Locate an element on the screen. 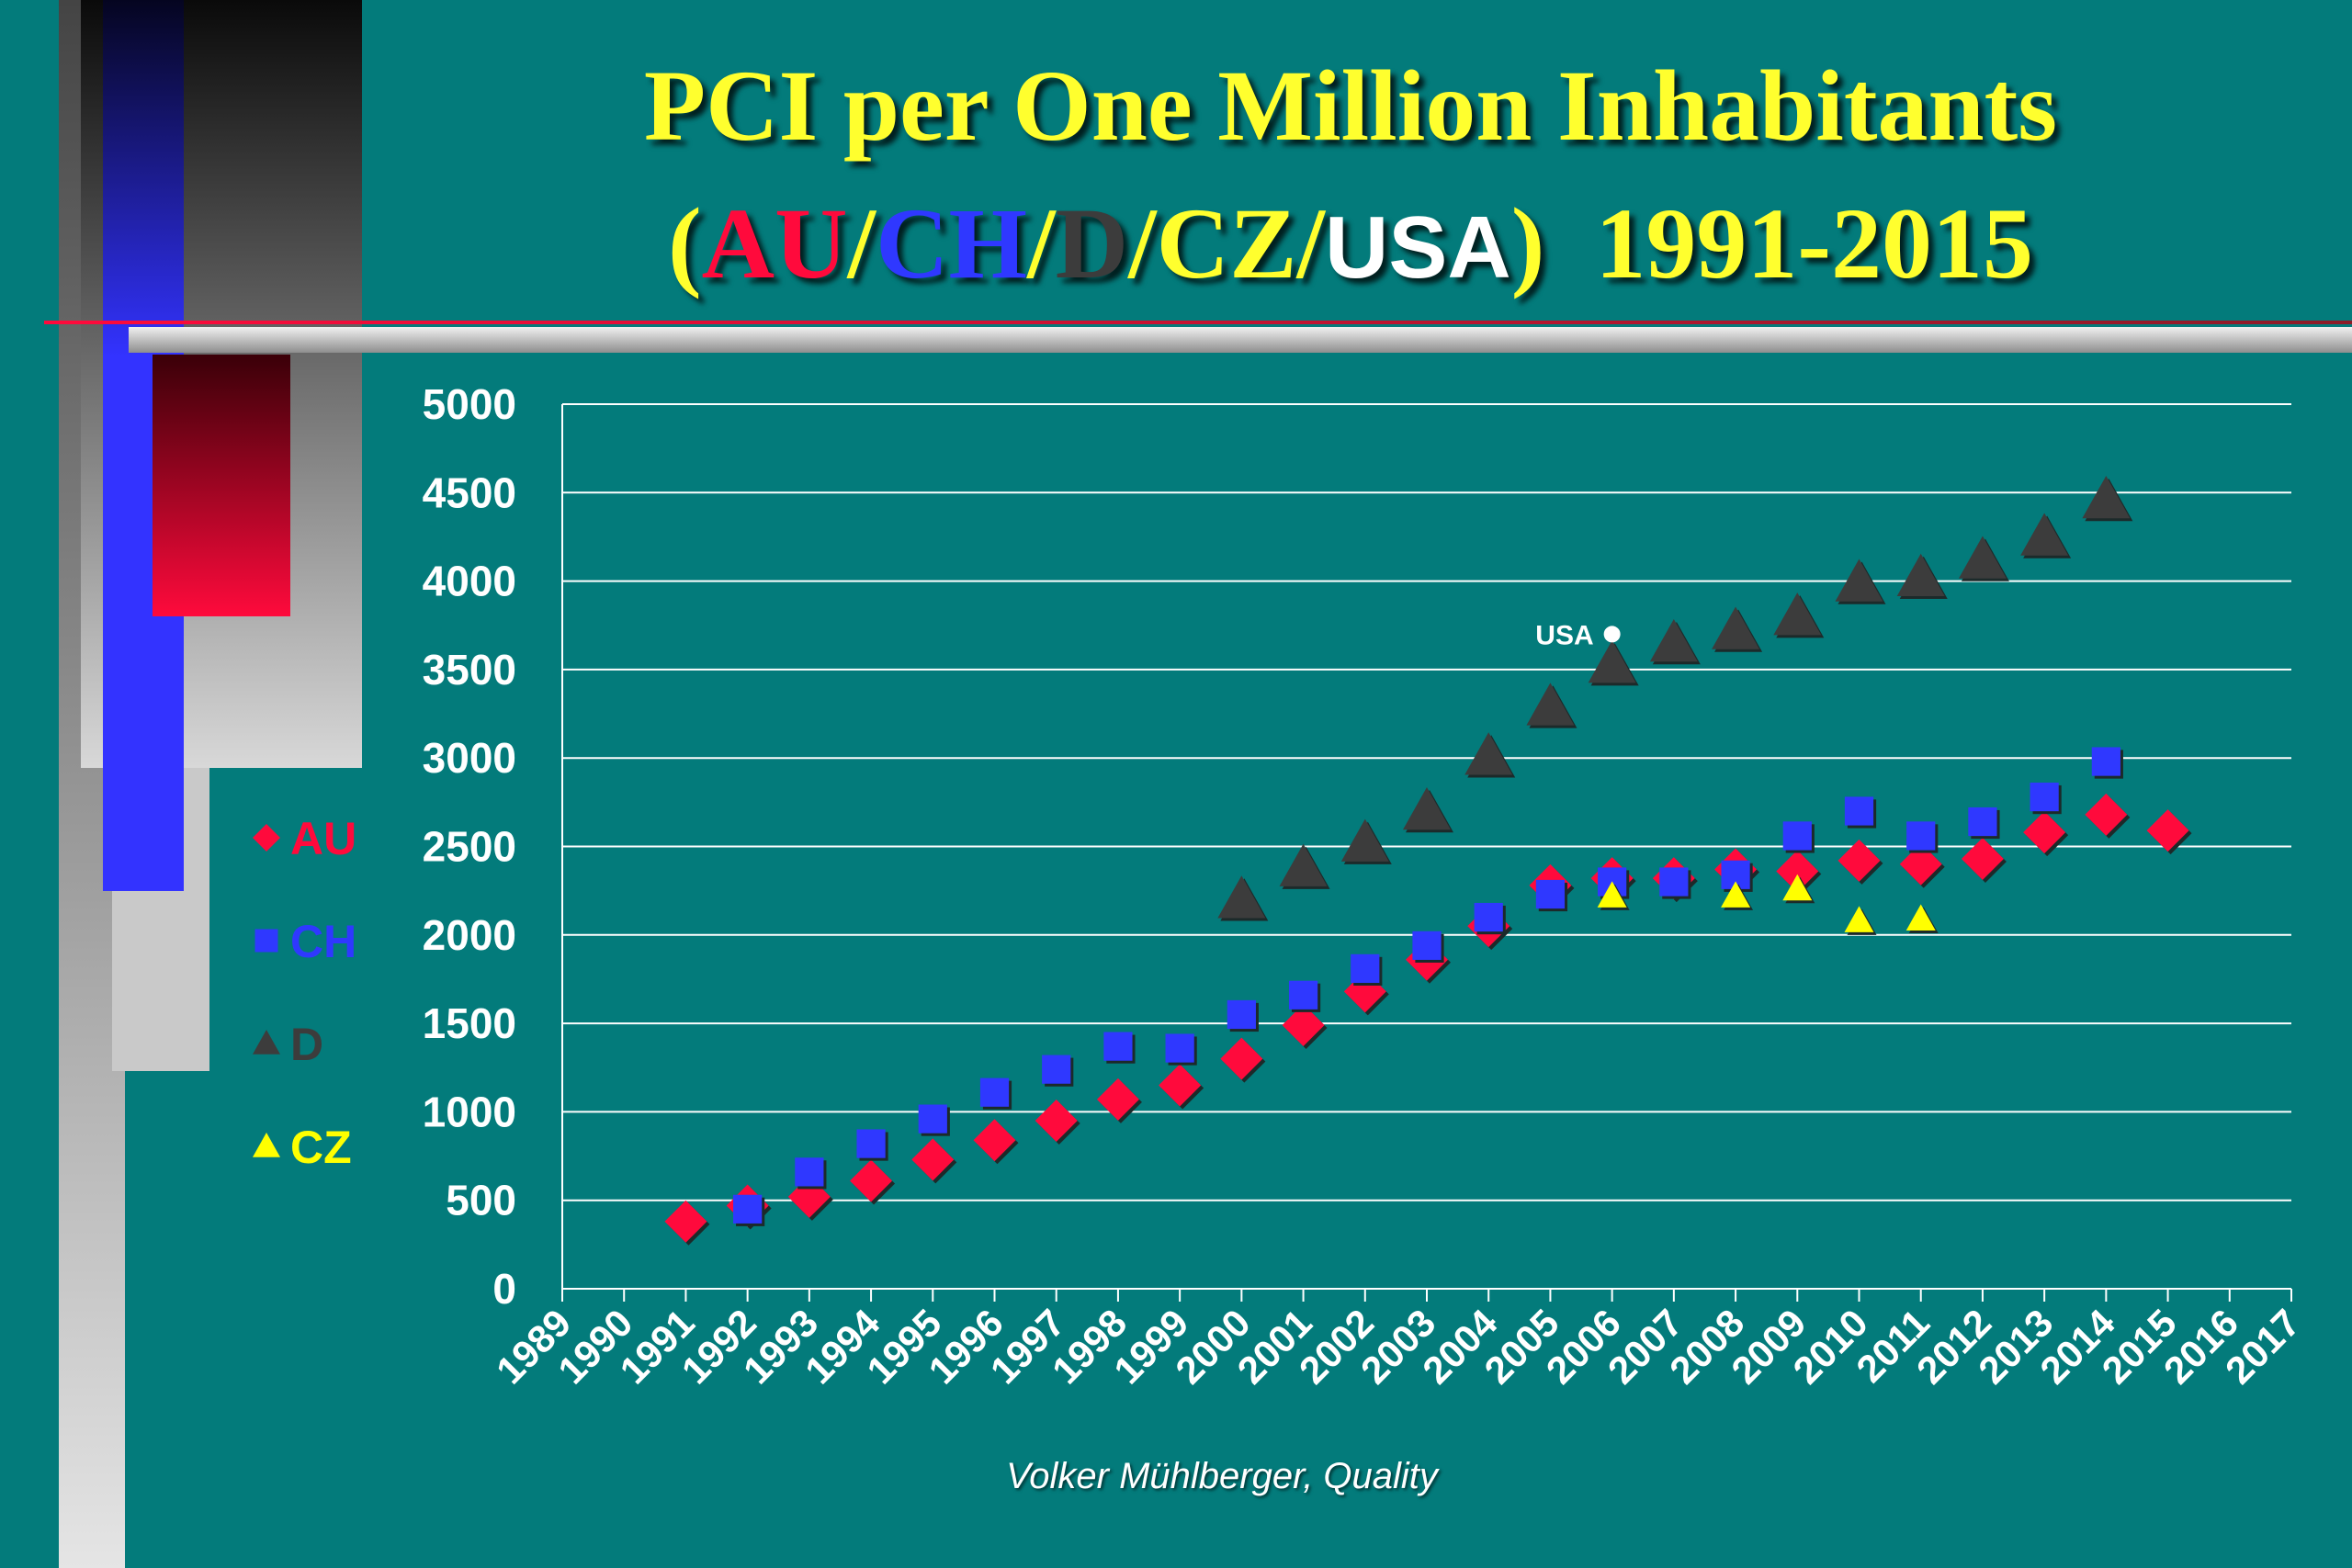 This screenshot has height=1568, width=2352. title-sep-1: / is located at coordinates (861, 243).